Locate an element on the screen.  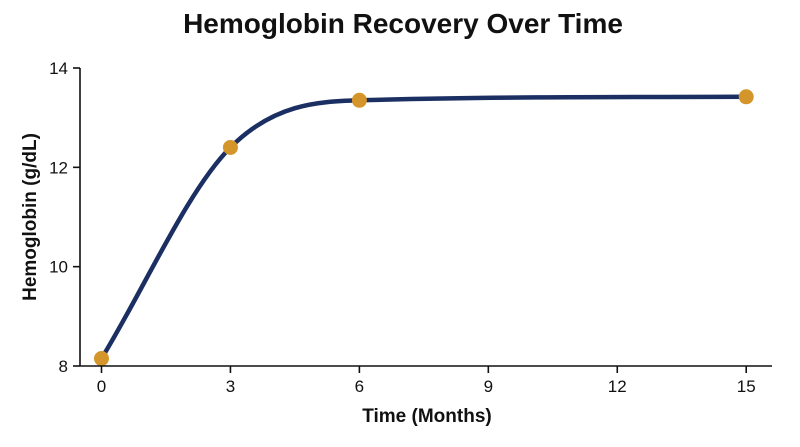
chart-title: Hemoglobin Recovery Over Time is located at coordinates (403, 23).